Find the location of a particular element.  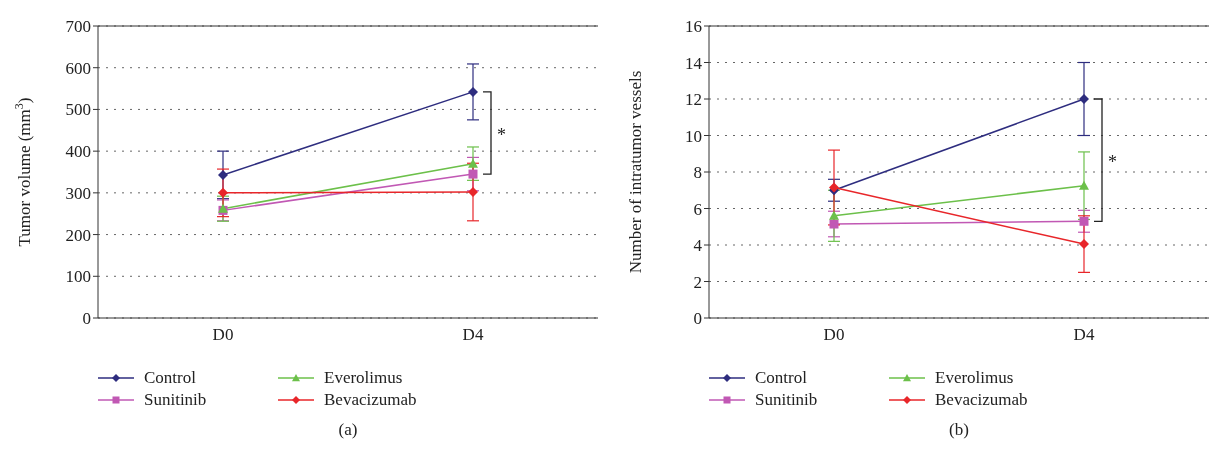

y-tick-label: 700 is located at coordinates (78, 27).